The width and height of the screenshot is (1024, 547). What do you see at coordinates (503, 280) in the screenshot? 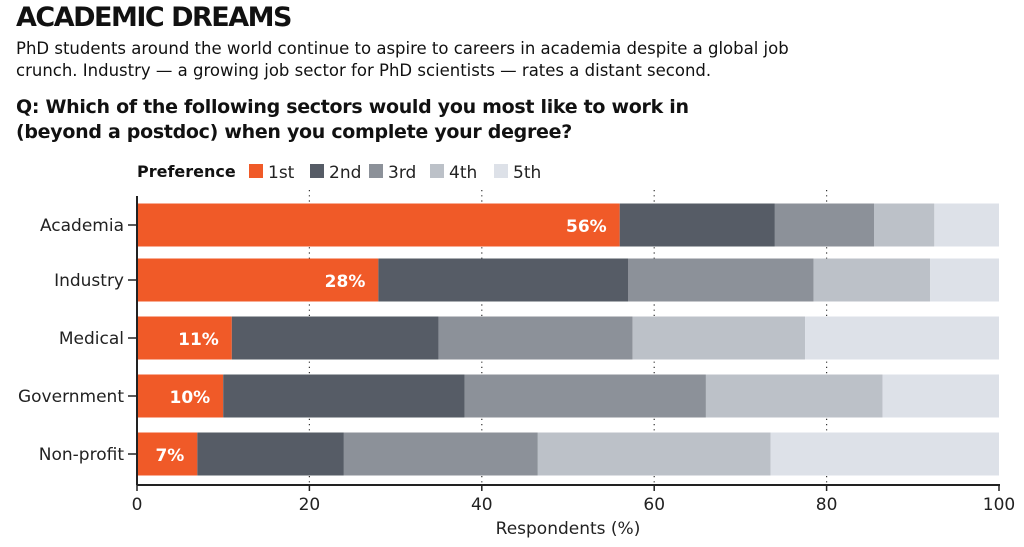
I see `bar-industry-2nd` at bounding box center [503, 280].